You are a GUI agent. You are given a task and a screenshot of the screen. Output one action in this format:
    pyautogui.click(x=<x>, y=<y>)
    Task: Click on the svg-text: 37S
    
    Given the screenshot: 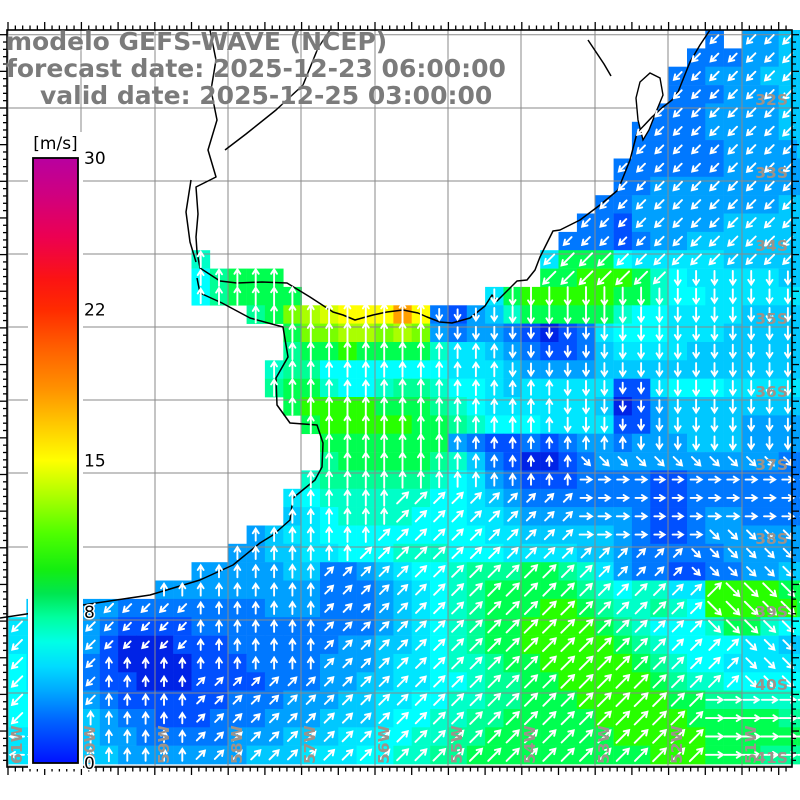 What is the action you would take?
    pyautogui.click(x=771, y=465)
    